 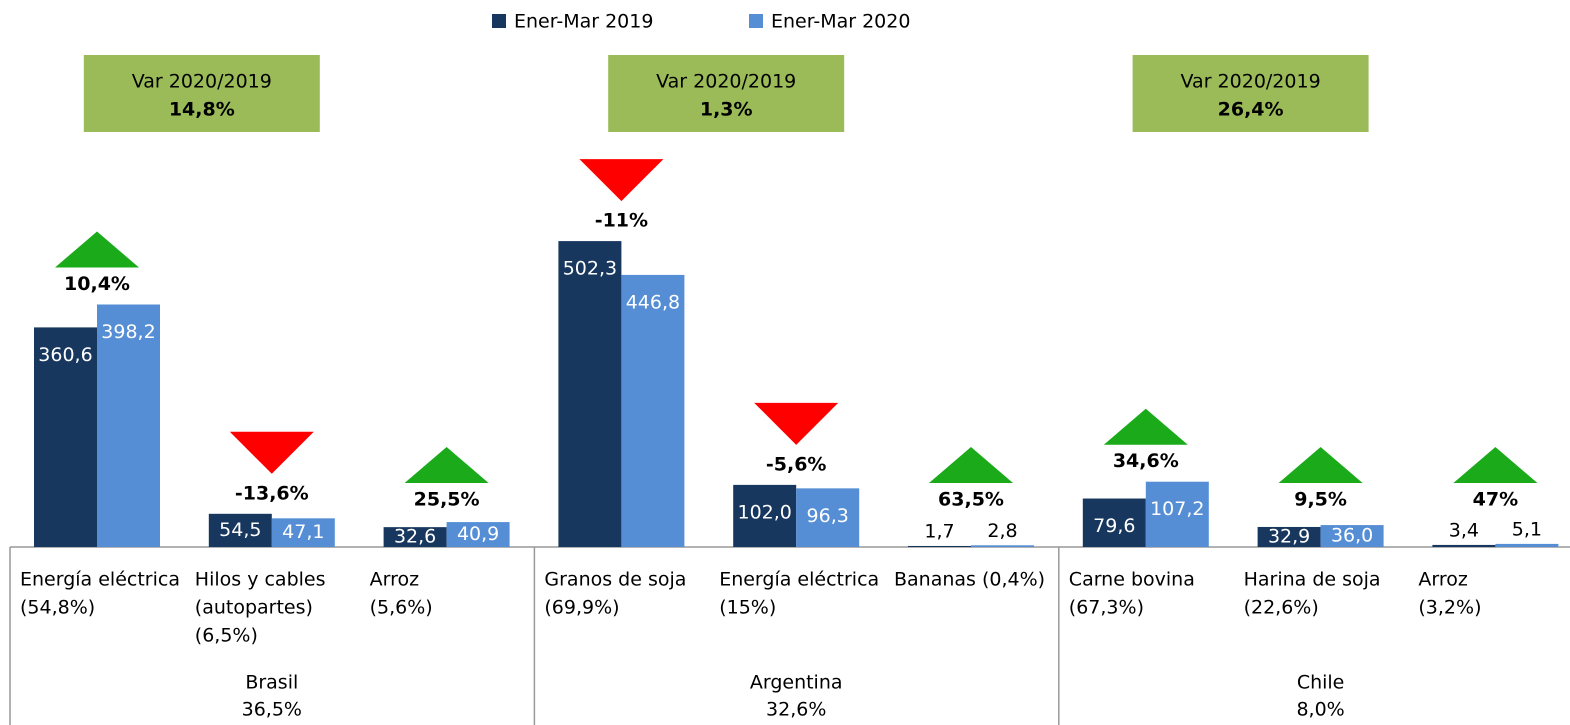 I want to click on group-share: 32,6%, so click(x=796, y=710).